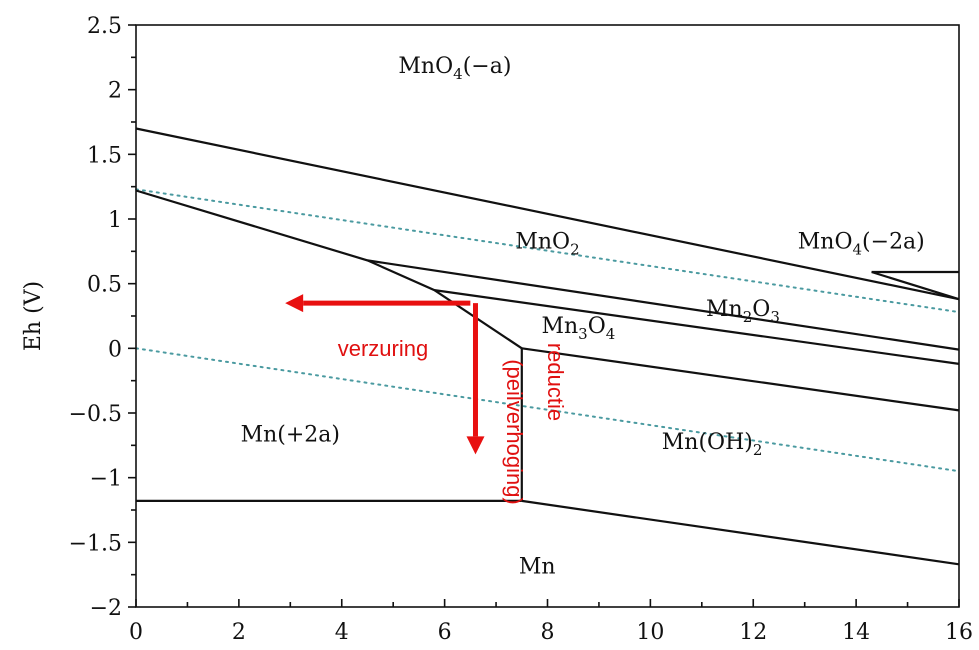 This screenshot has width=979, height=650. Describe the element at coordinates (555, 382) in the screenshot. I see `reductie-label: reductie` at that location.